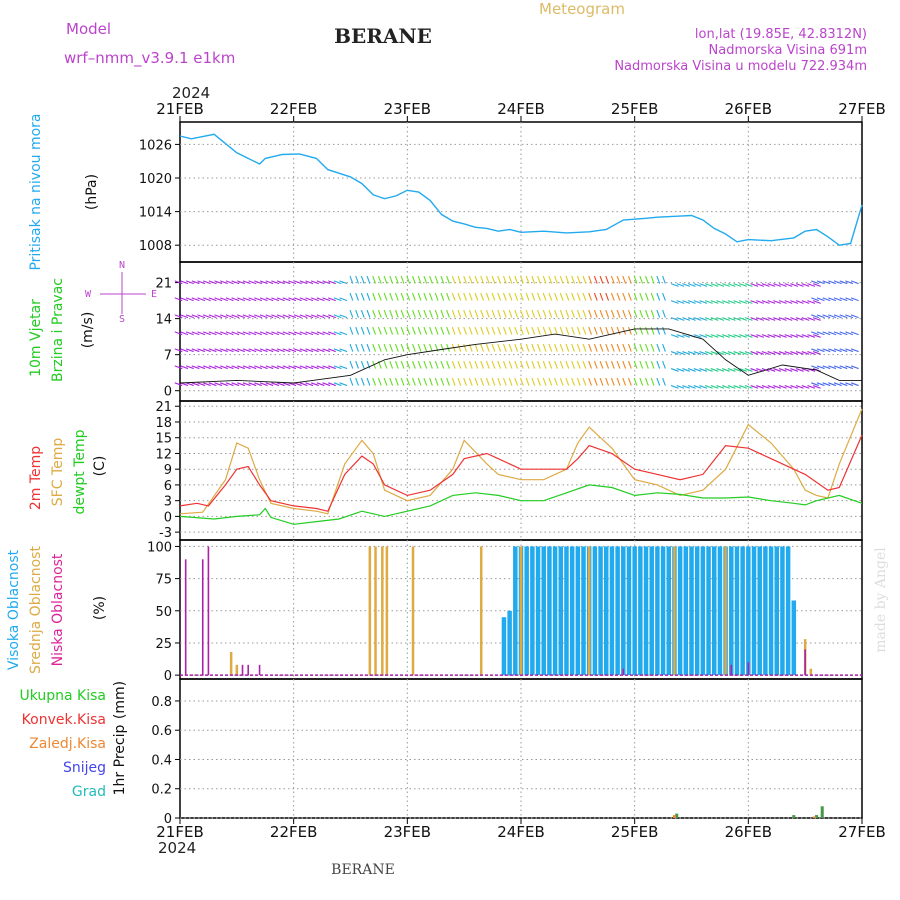 The image size is (900, 900). I want to click on station-title: BERANE, so click(383, 36).